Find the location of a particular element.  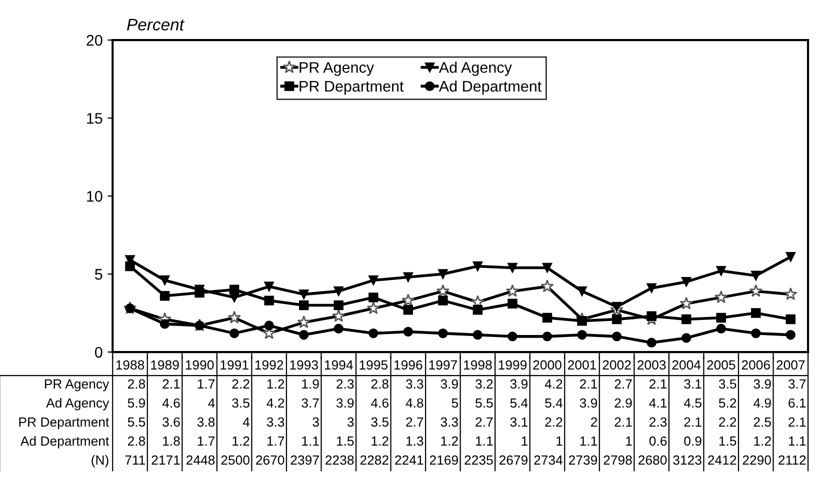

y-tick-label: 5 is located at coordinates (98, 274).